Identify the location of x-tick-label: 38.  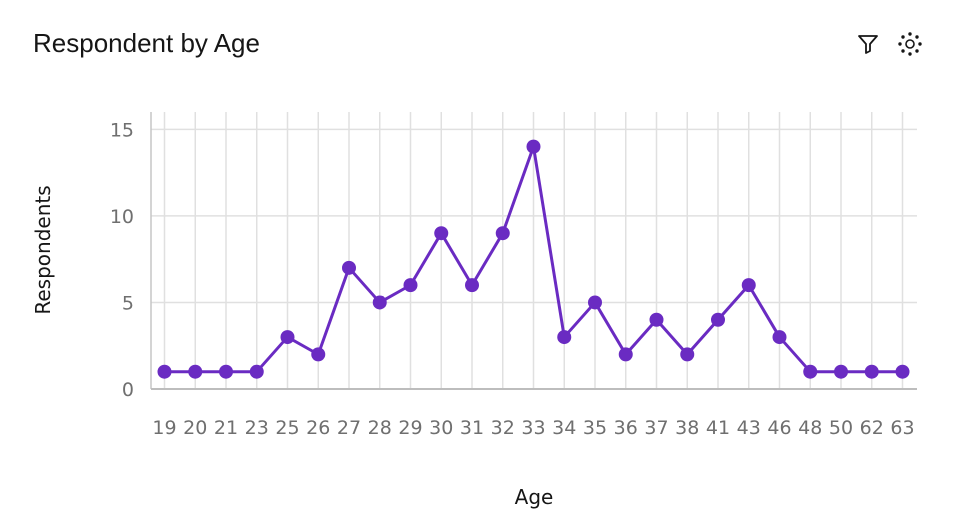
(687, 428).